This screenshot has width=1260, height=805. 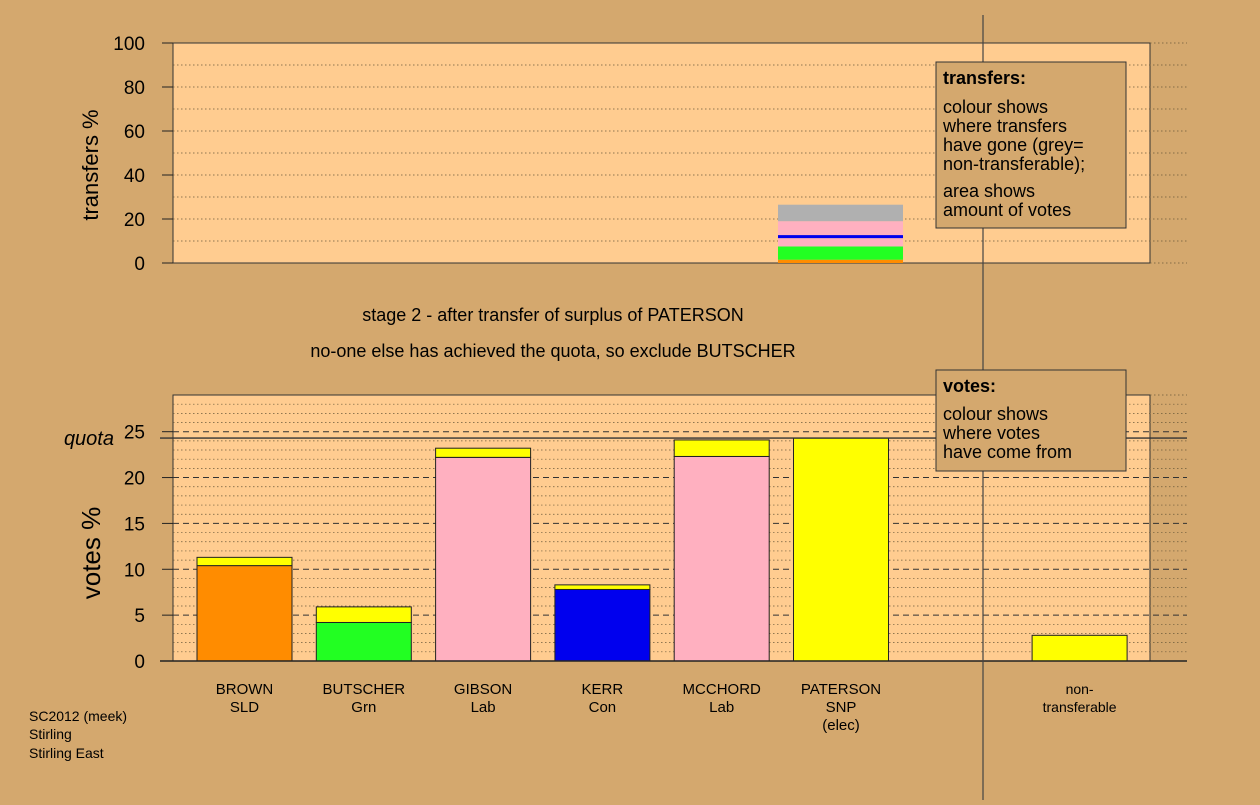 I want to click on transfers-legend-line: non-transferable);, so click(x=1014, y=164).